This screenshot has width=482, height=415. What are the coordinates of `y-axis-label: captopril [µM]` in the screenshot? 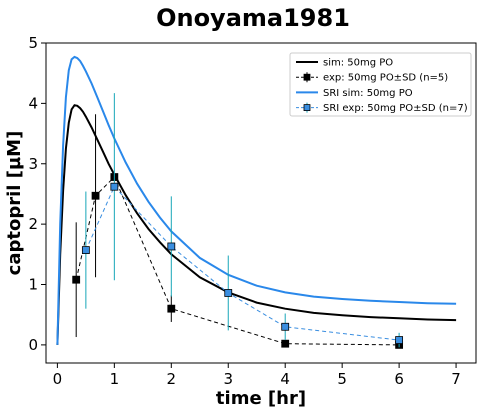 It's located at (14, 203).